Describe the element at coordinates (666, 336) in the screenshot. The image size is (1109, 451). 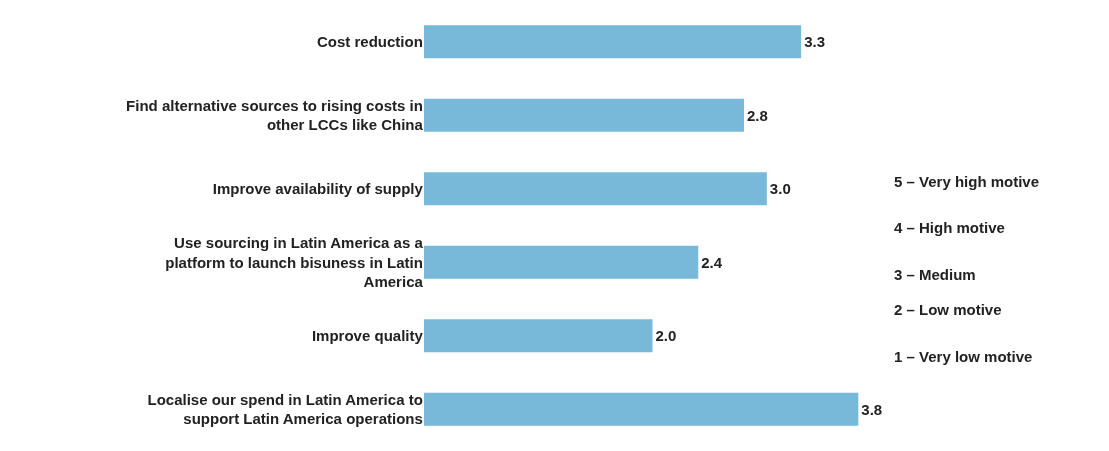
I see `data-label: 2.0` at that location.